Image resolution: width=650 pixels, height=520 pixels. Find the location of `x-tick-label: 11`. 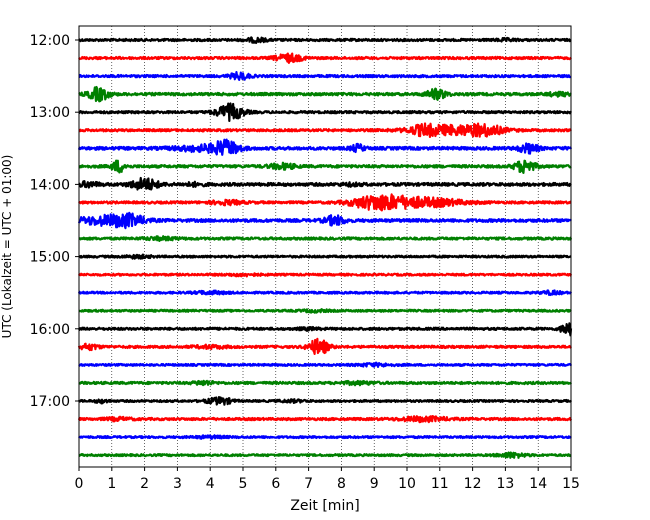

x-tick-label: 11 is located at coordinates (440, 484).